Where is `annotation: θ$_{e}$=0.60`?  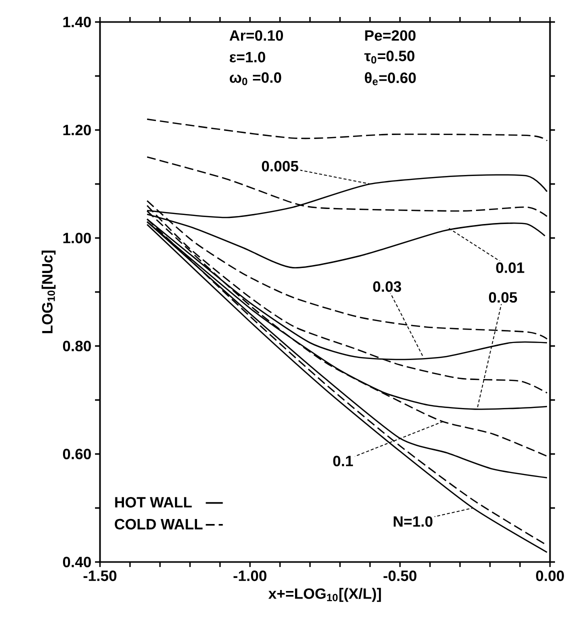
annotation: θ$_{e}$=0.60 is located at coordinates (390, 79).